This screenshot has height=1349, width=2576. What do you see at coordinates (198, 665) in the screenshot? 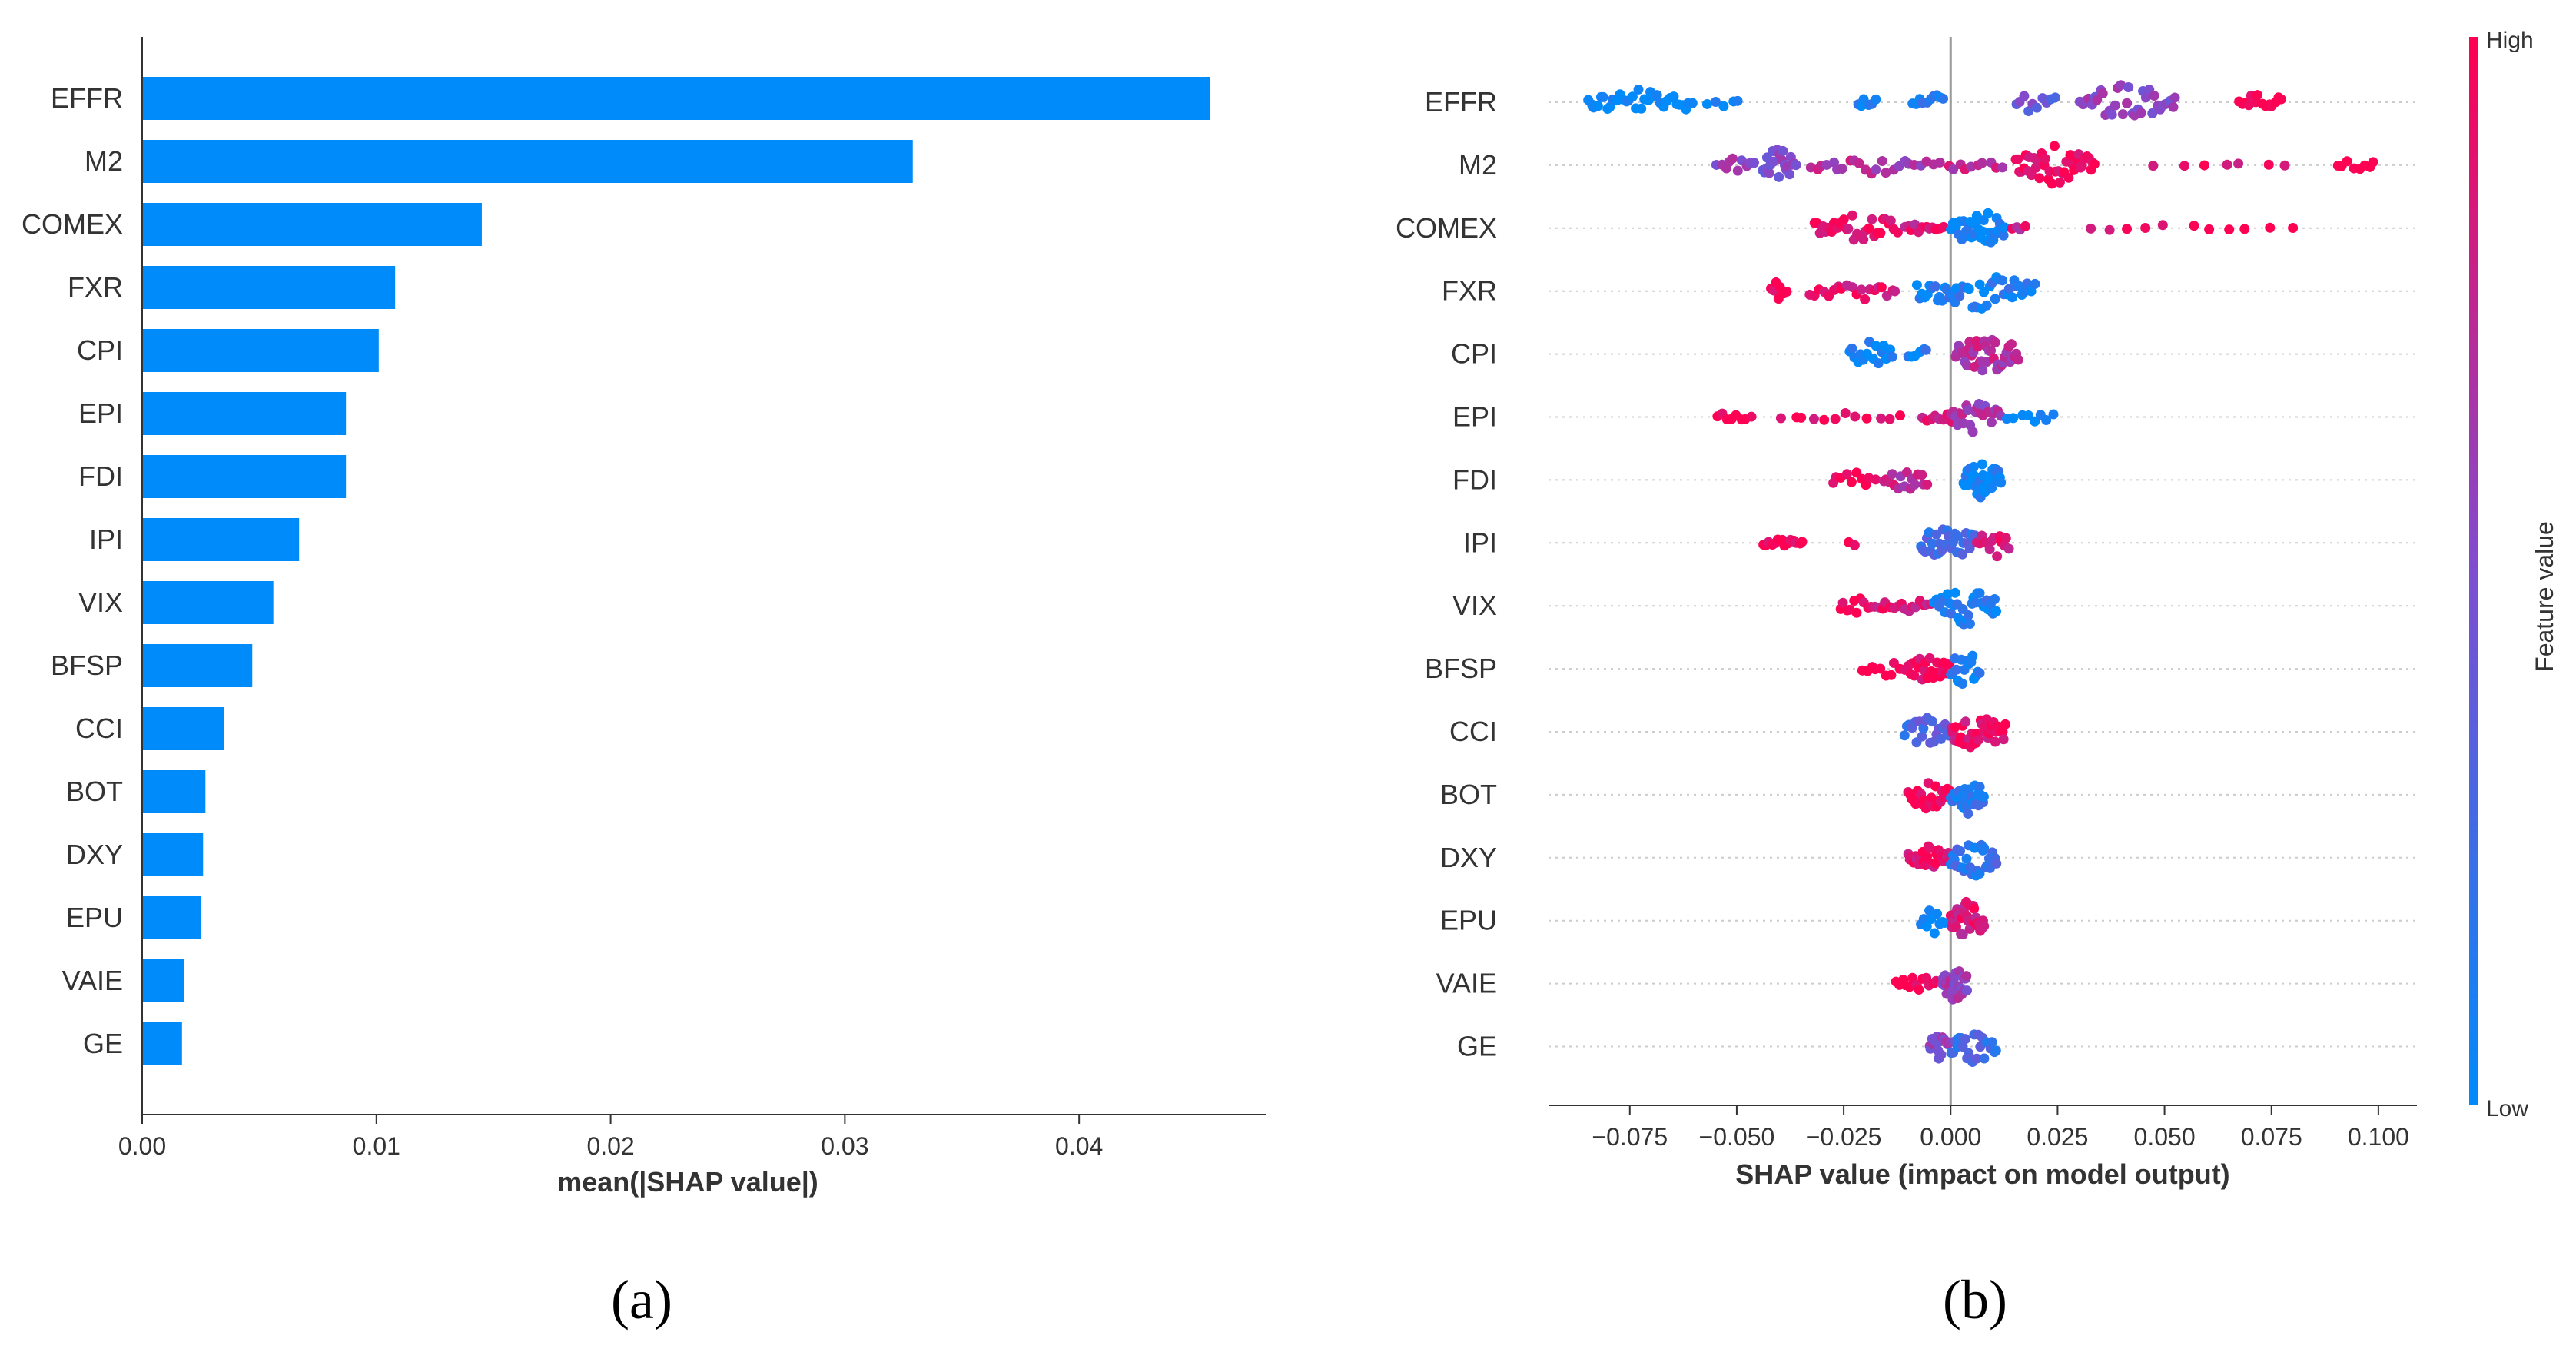
I see `bar-bfsp` at bounding box center [198, 665].